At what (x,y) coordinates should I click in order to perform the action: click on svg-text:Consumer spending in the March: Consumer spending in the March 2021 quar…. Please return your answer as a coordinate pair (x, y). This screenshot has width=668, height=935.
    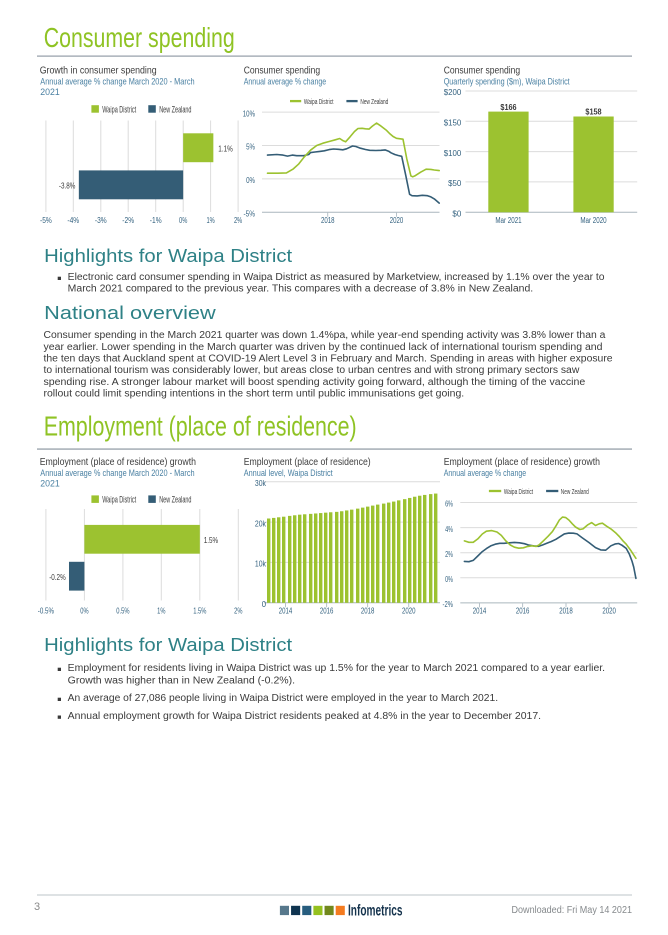
    Looking at the image, I should click on (325, 335).